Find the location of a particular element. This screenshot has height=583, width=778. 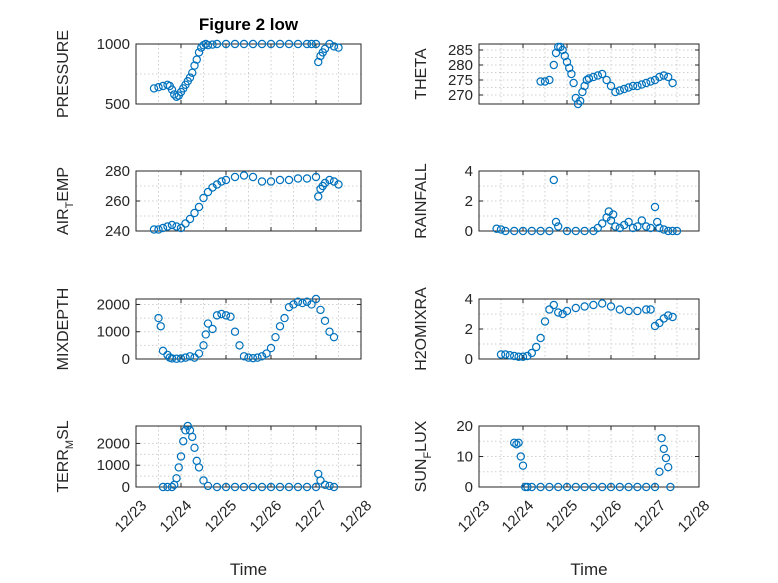

y-tick-label: 275 is located at coordinates (460, 80).